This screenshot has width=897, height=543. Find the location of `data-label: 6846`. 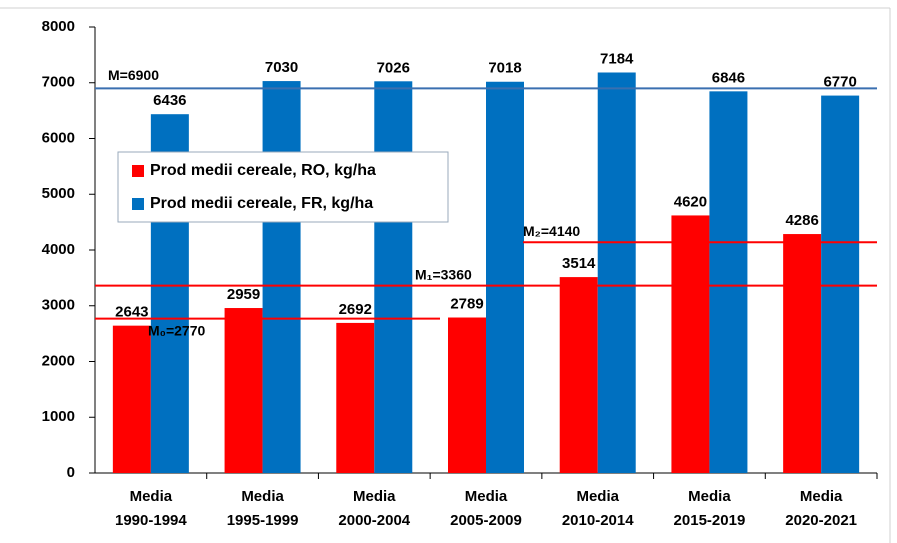

data-label: 6846 is located at coordinates (728, 77).